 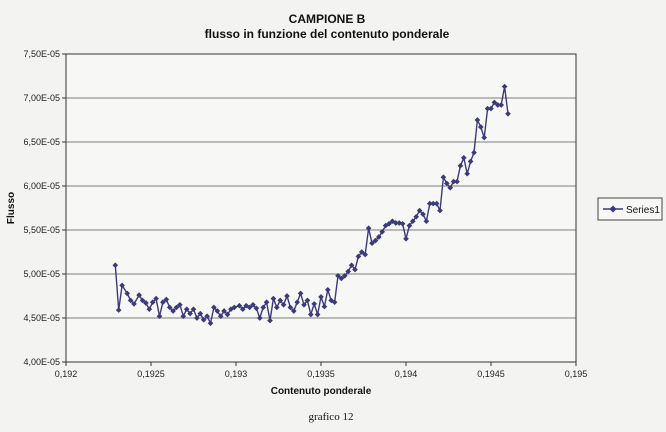 I want to click on x-axis-title: Contenuto ponderale, so click(x=321, y=391).